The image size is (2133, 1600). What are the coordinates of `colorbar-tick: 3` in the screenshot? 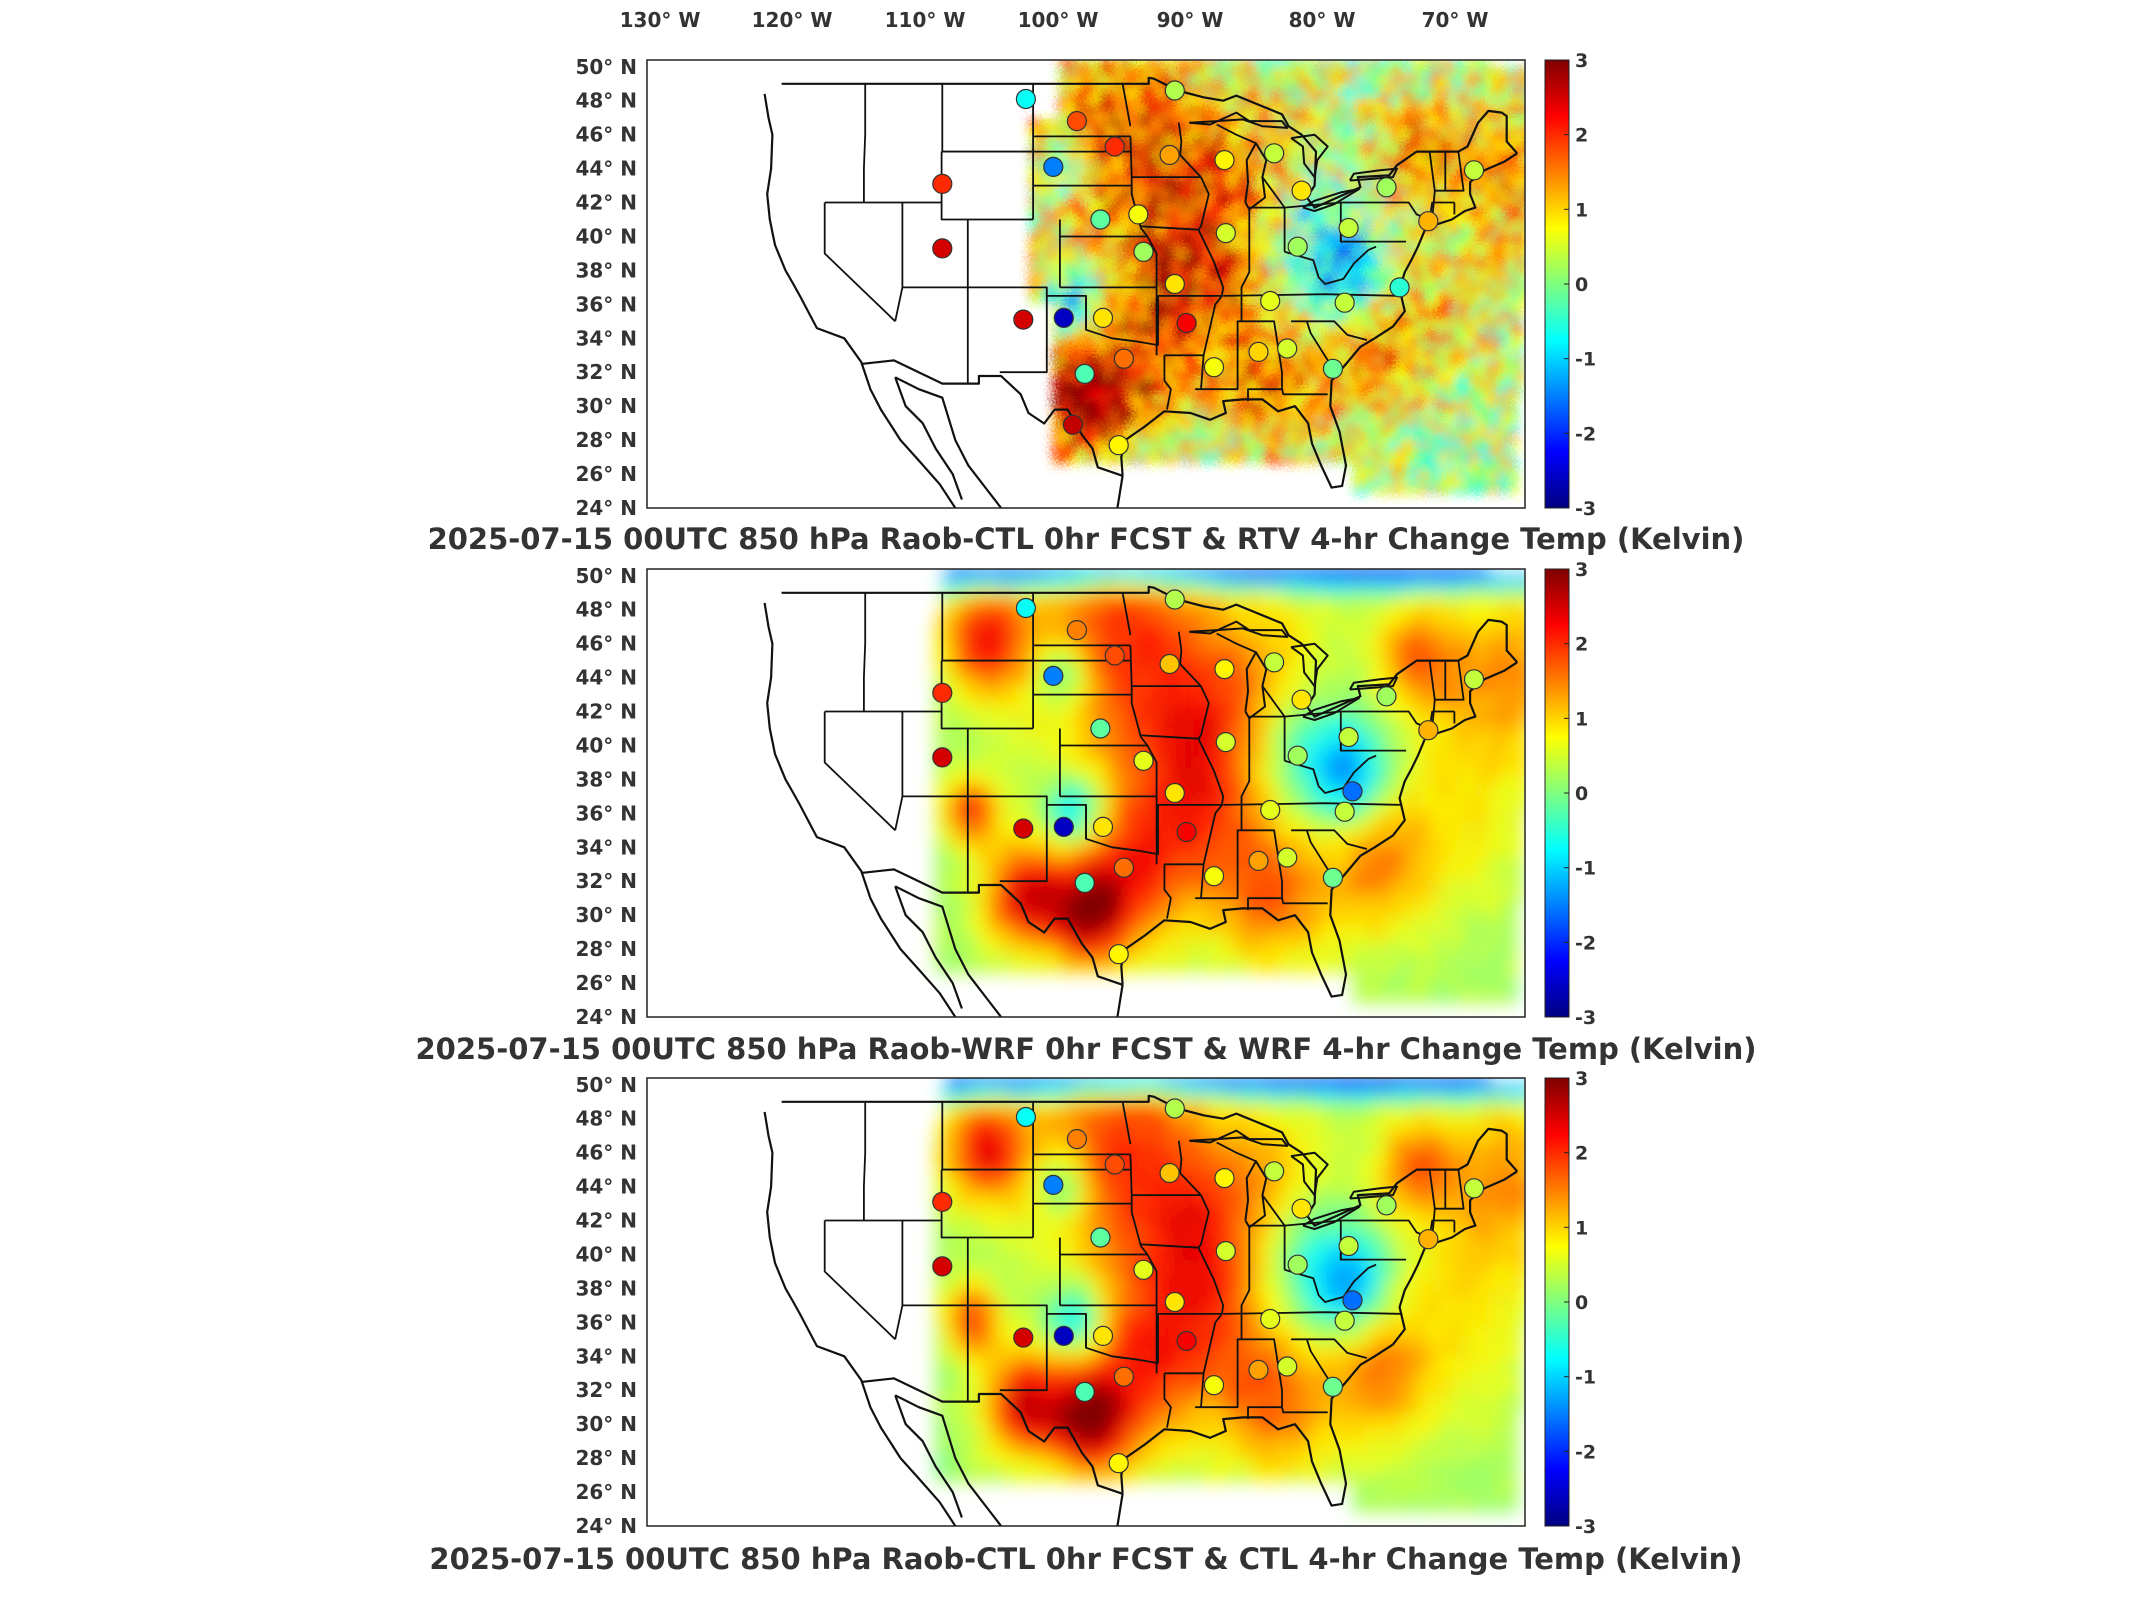 It's located at (1581, 1079).